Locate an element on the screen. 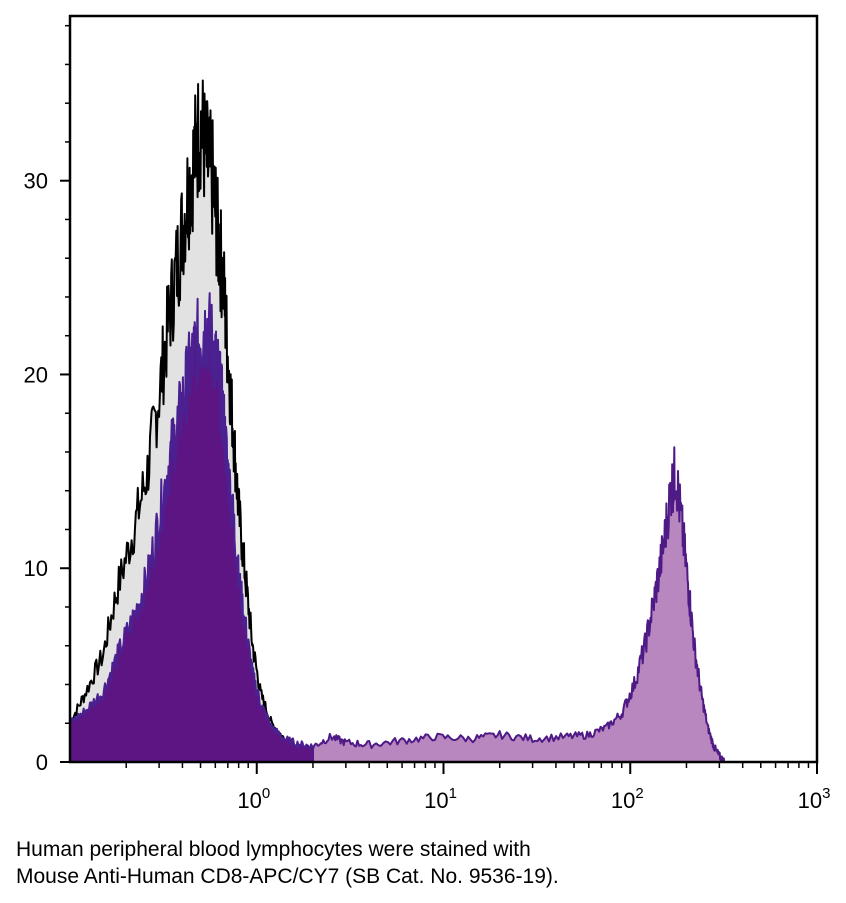 Image resolution: width=846 pixels, height=903 pixels. x-tick-label-2: 10² is located at coordinates (627, 799).